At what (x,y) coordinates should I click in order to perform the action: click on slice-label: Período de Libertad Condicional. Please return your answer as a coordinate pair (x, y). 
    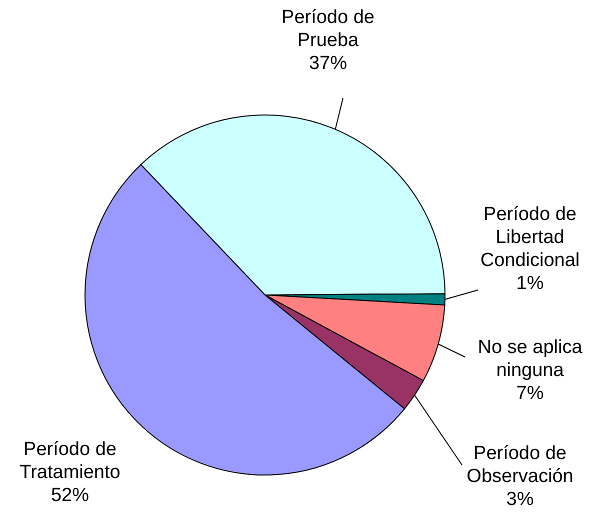
    Looking at the image, I should click on (530, 237).